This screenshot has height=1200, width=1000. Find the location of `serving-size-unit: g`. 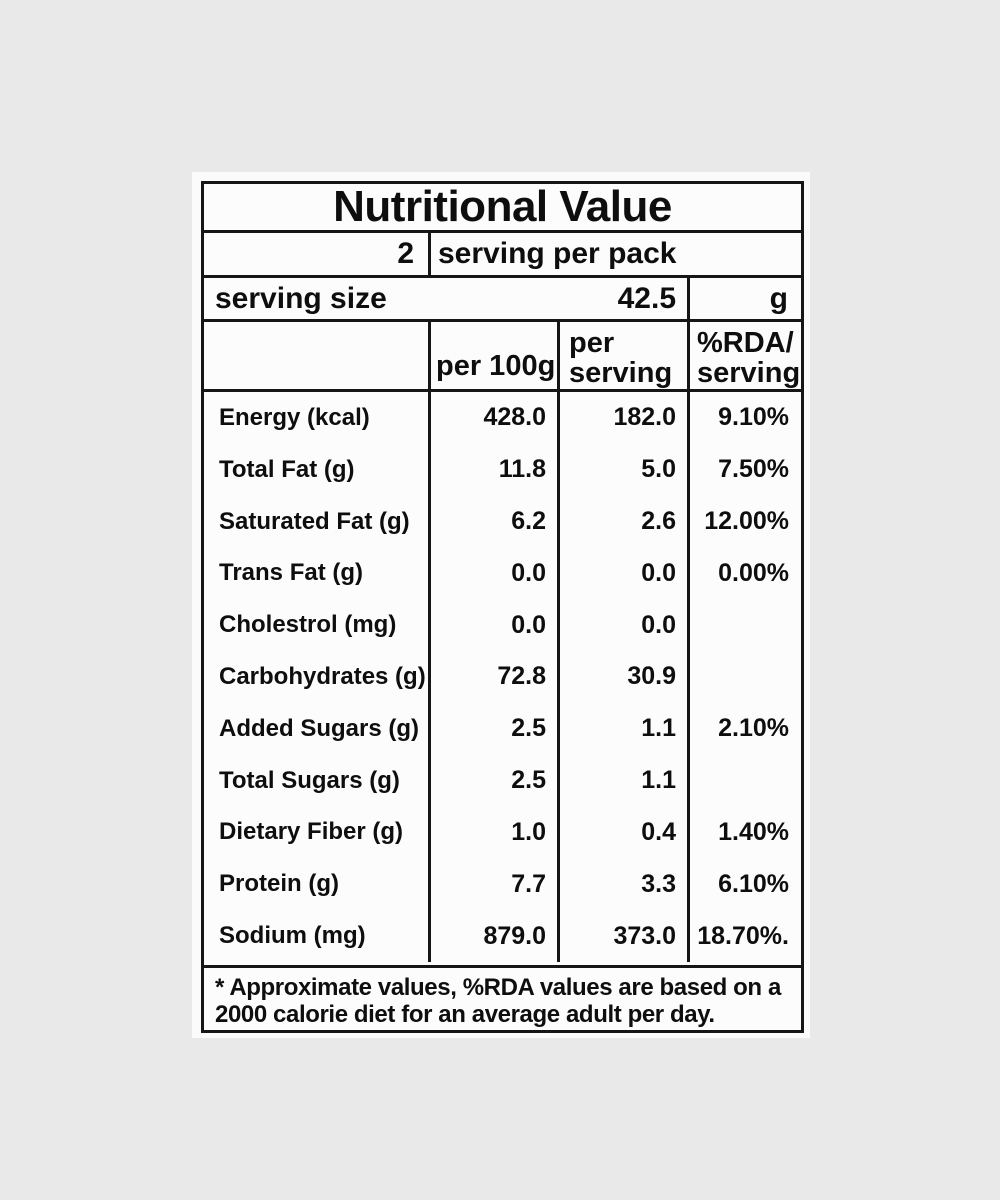

serving-size-unit: g is located at coordinates (778, 298).